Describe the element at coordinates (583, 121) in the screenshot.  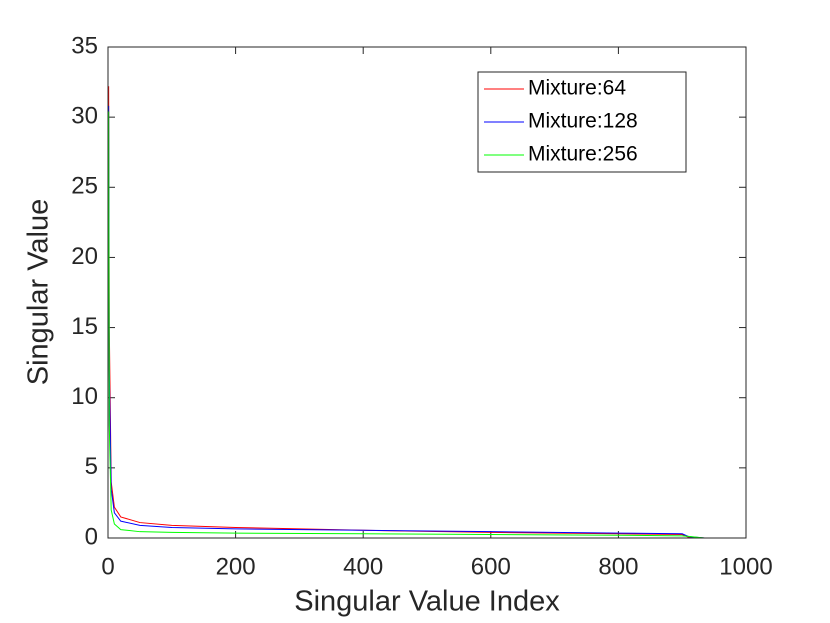
I see `legend-label: Mixture:128` at that location.